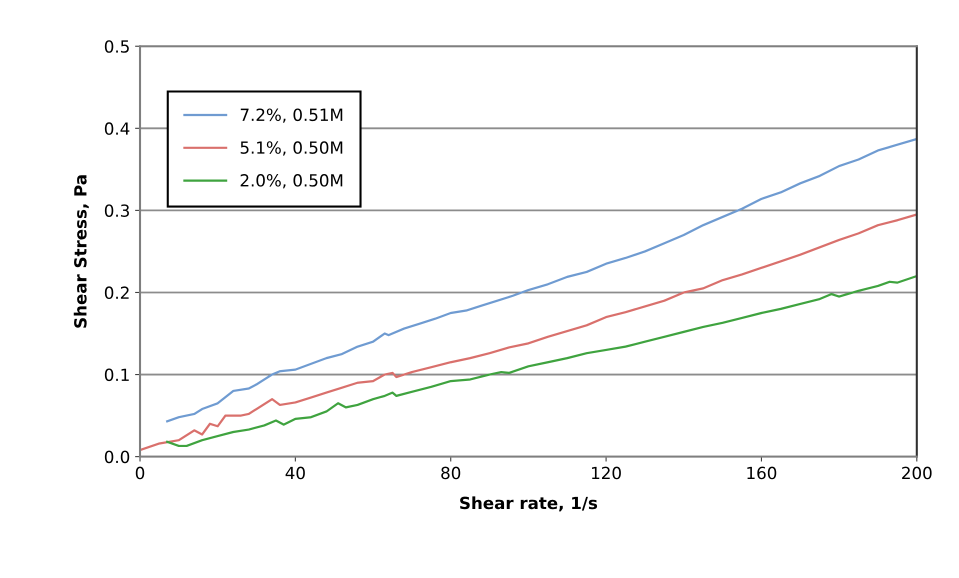 The height and width of the screenshot is (578, 959). What do you see at coordinates (81, 251) in the screenshot?
I see `y-axis-title: Shear Stress, Pa` at bounding box center [81, 251].